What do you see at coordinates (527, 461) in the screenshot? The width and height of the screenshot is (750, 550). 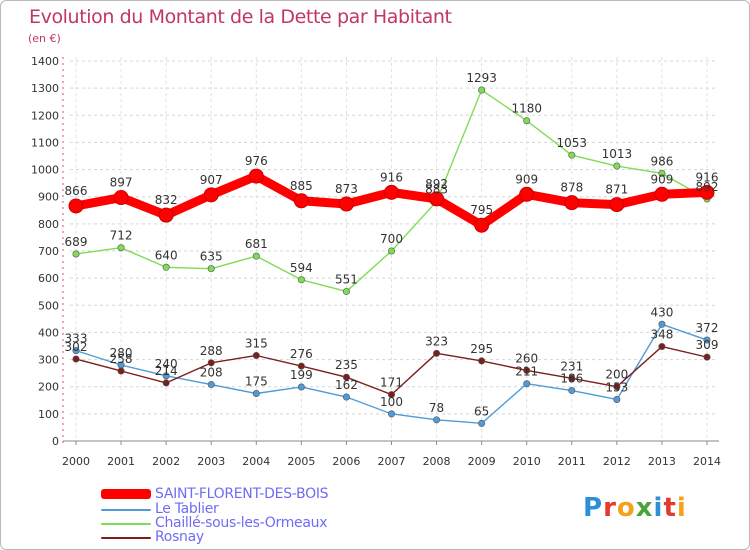 I see `x-tick-label: 2010` at bounding box center [527, 461].